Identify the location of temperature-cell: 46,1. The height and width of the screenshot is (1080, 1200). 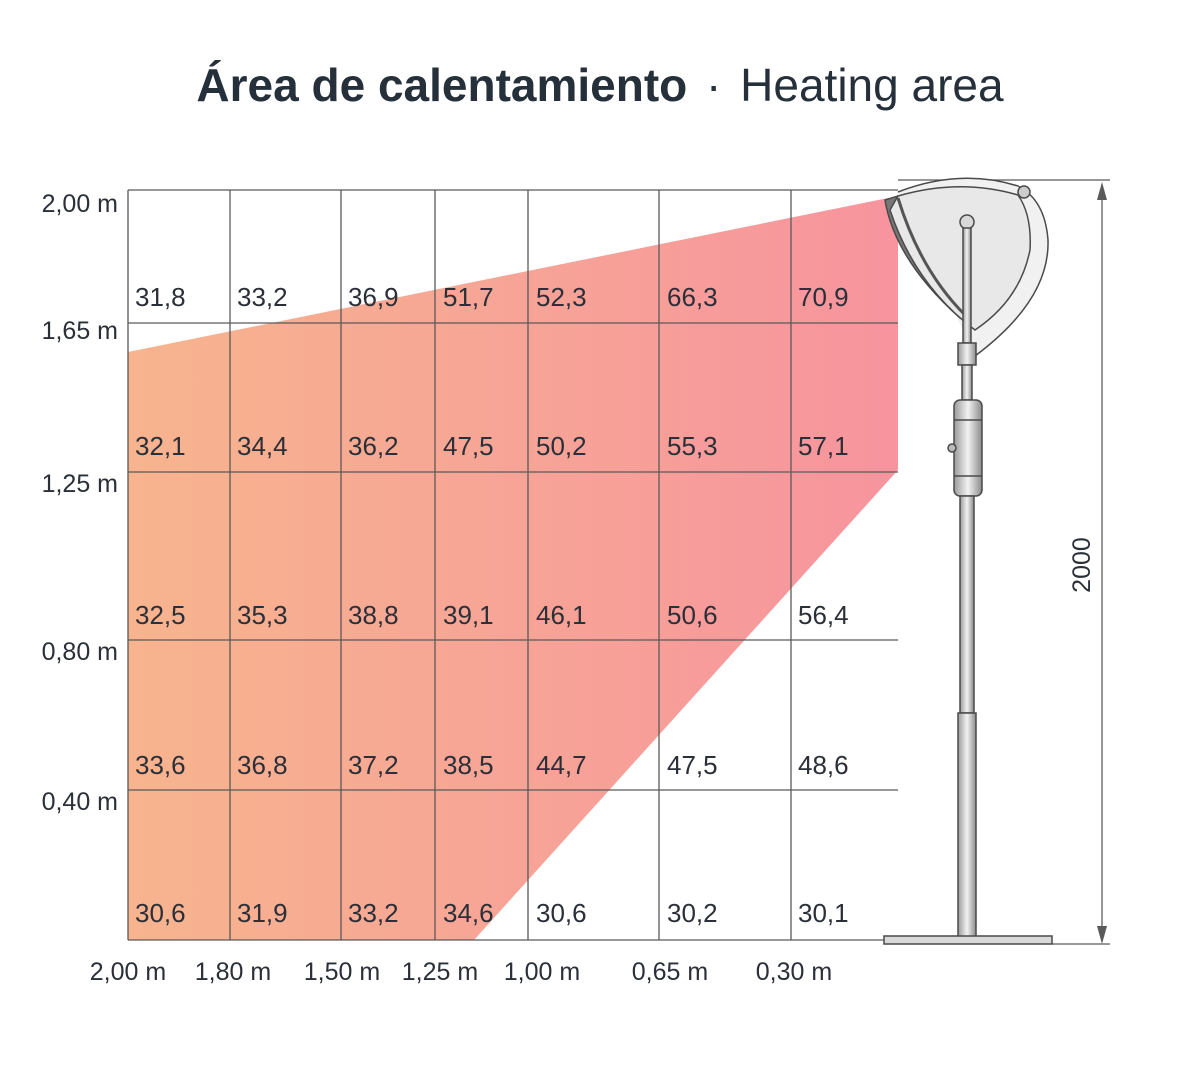
(561, 615).